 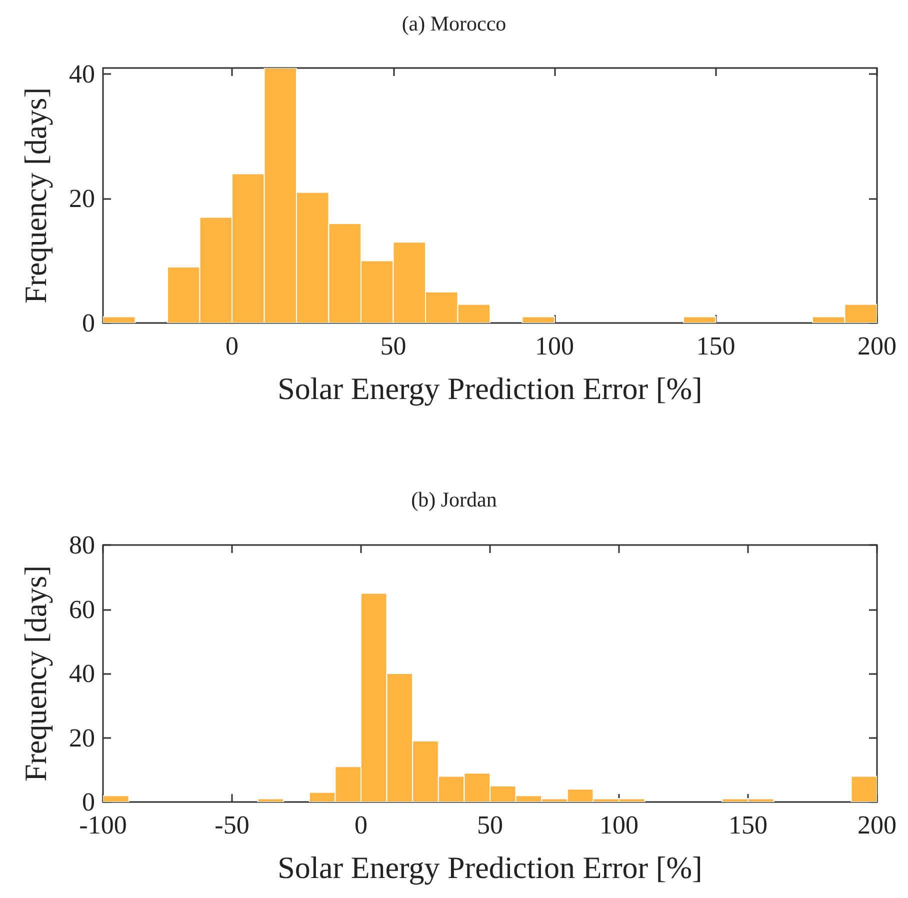 I want to click on y-tick-label: 60, so click(x=82, y=609).